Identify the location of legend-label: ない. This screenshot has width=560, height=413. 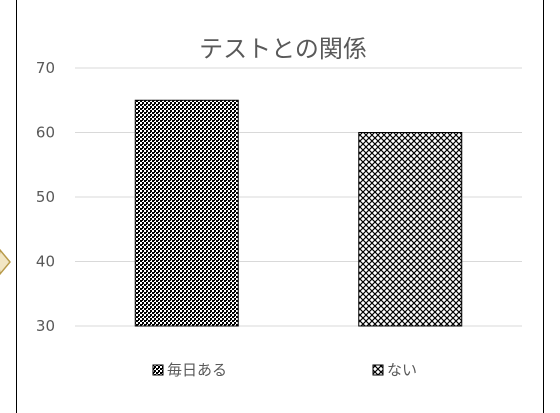
(402, 370).